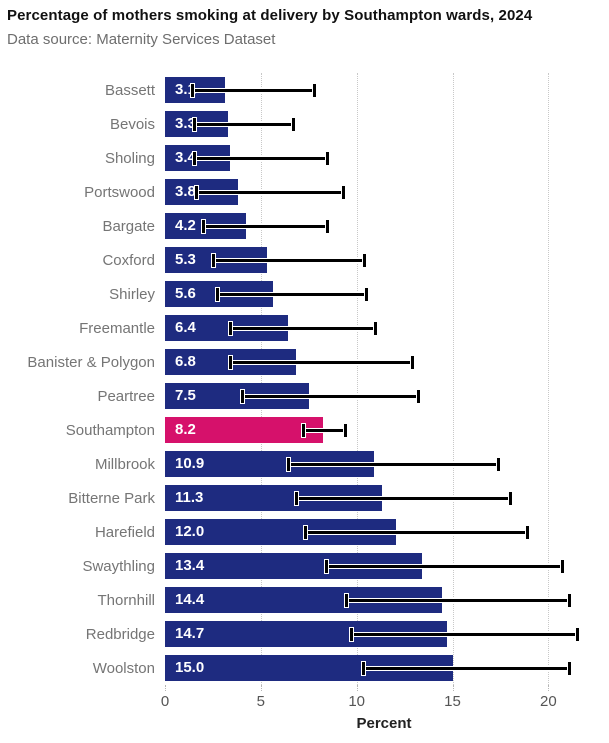 The width and height of the screenshot is (609, 743). Describe the element at coordinates (124, 464) in the screenshot. I see `ward-label: Millbrook` at that location.